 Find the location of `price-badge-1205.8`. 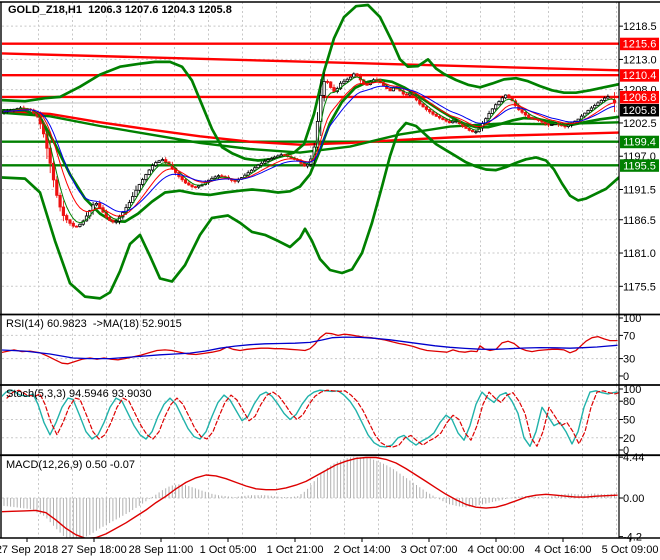

price-badge-1205.8 is located at coordinates (639, 110).